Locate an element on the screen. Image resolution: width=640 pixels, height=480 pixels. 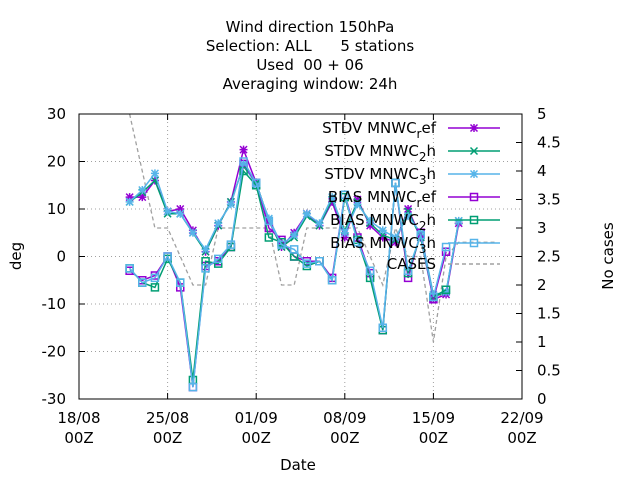
y-tick-label: 30 is located at coordinates (56, 114).